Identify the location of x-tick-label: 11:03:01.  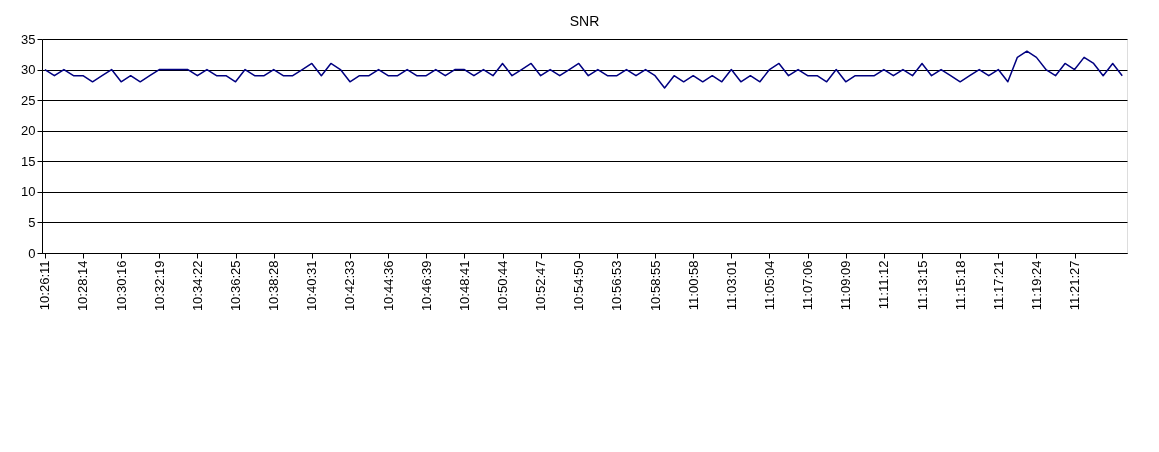
(731, 285).